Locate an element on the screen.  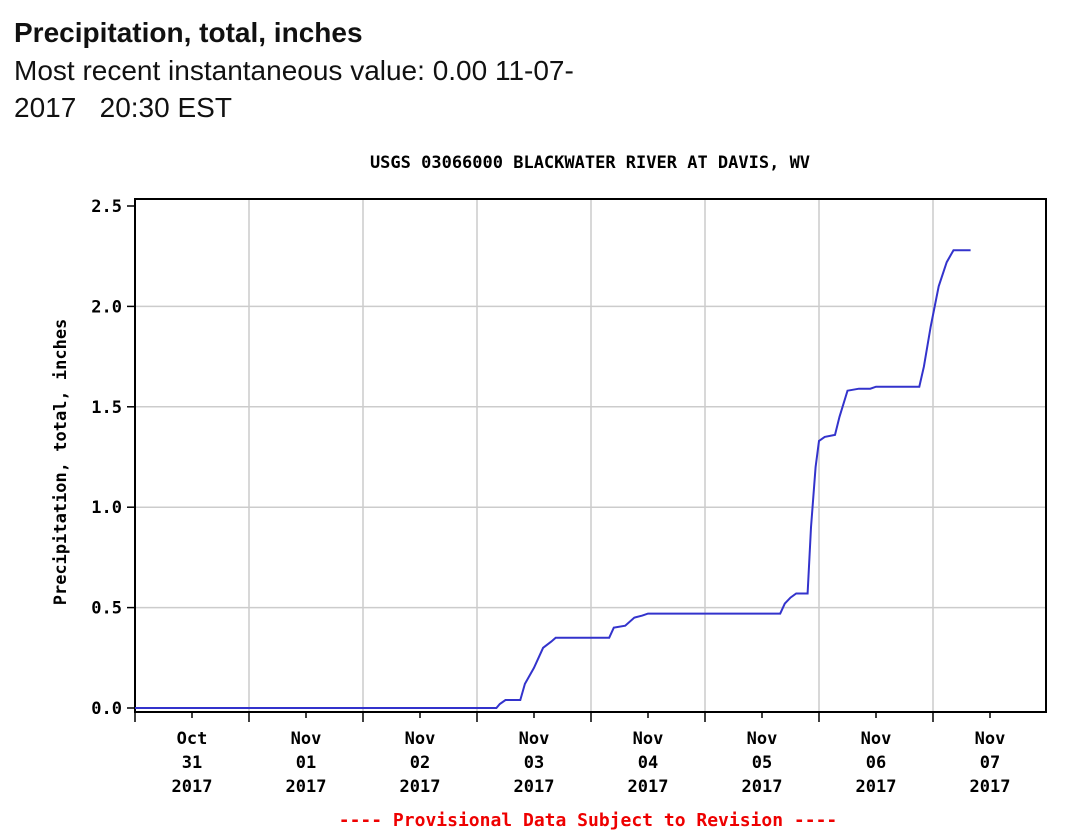
y-tick-label: 1.0 is located at coordinates (106, 508).